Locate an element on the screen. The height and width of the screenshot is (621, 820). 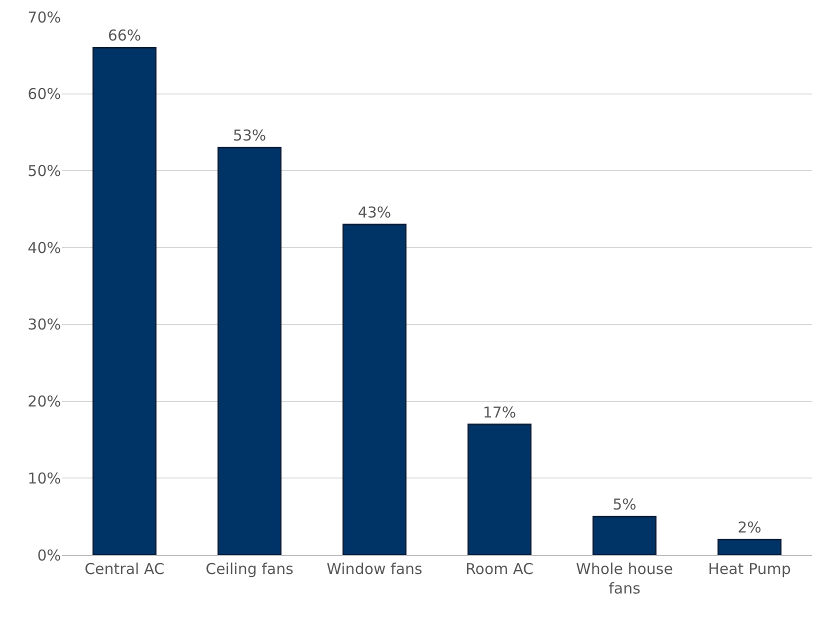
y-tick-label: 70% is located at coordinates (44, 17).